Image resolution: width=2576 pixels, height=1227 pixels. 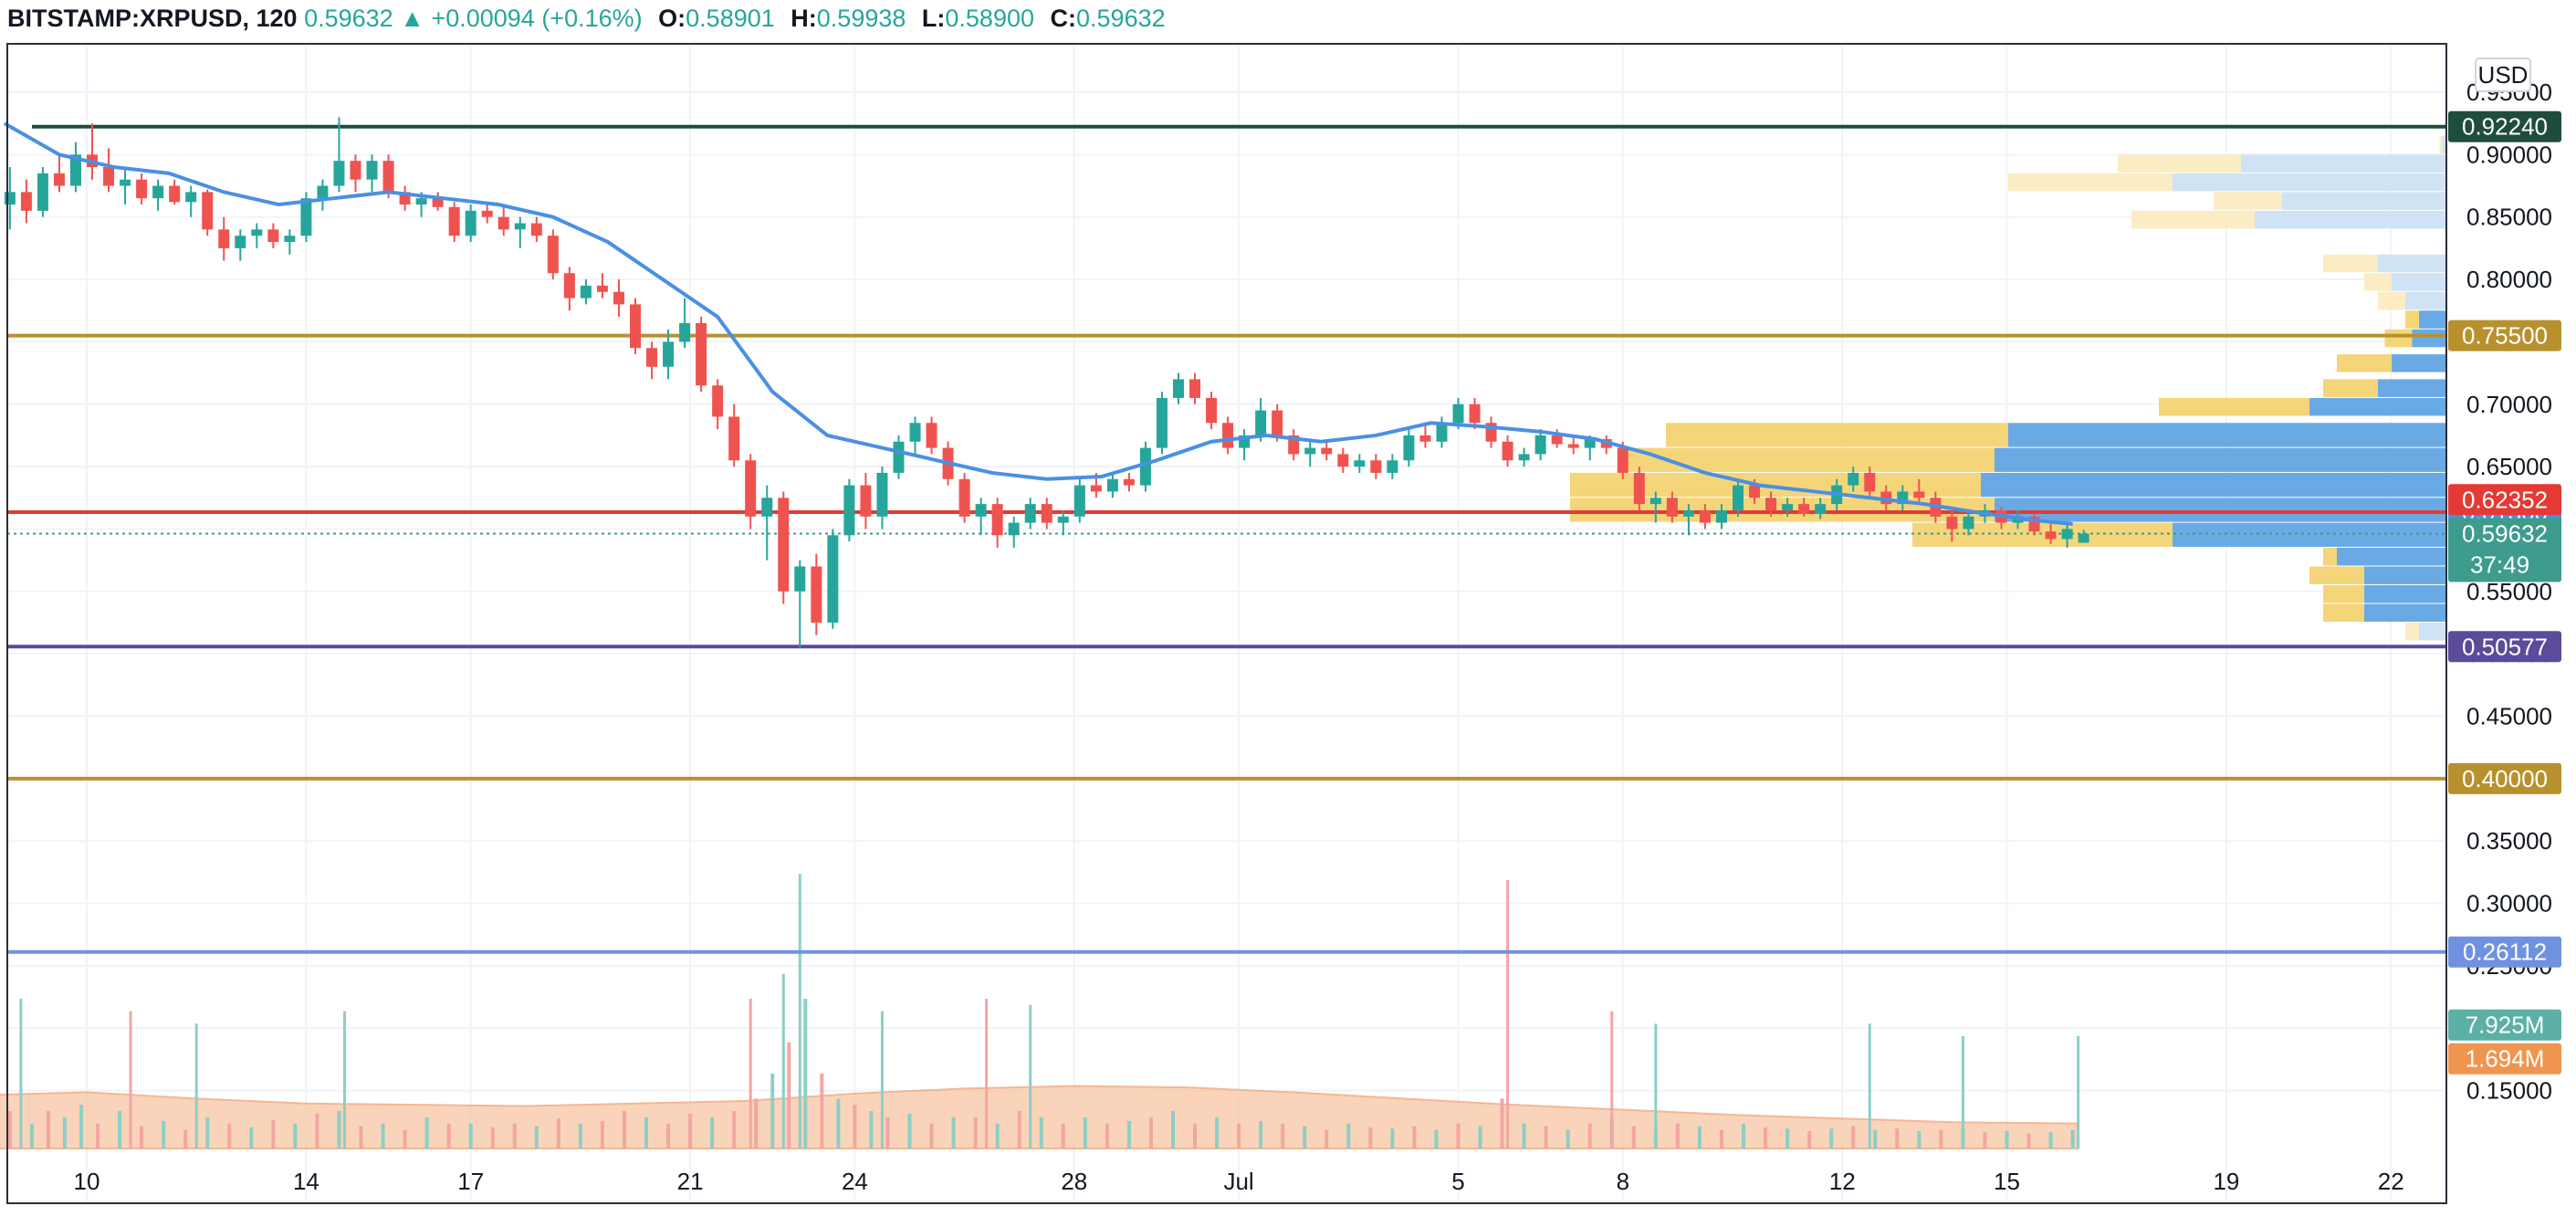 I want to click on symbol-name: BITSTAMP:XRPUSD, 120, so click(x=152, y=18).